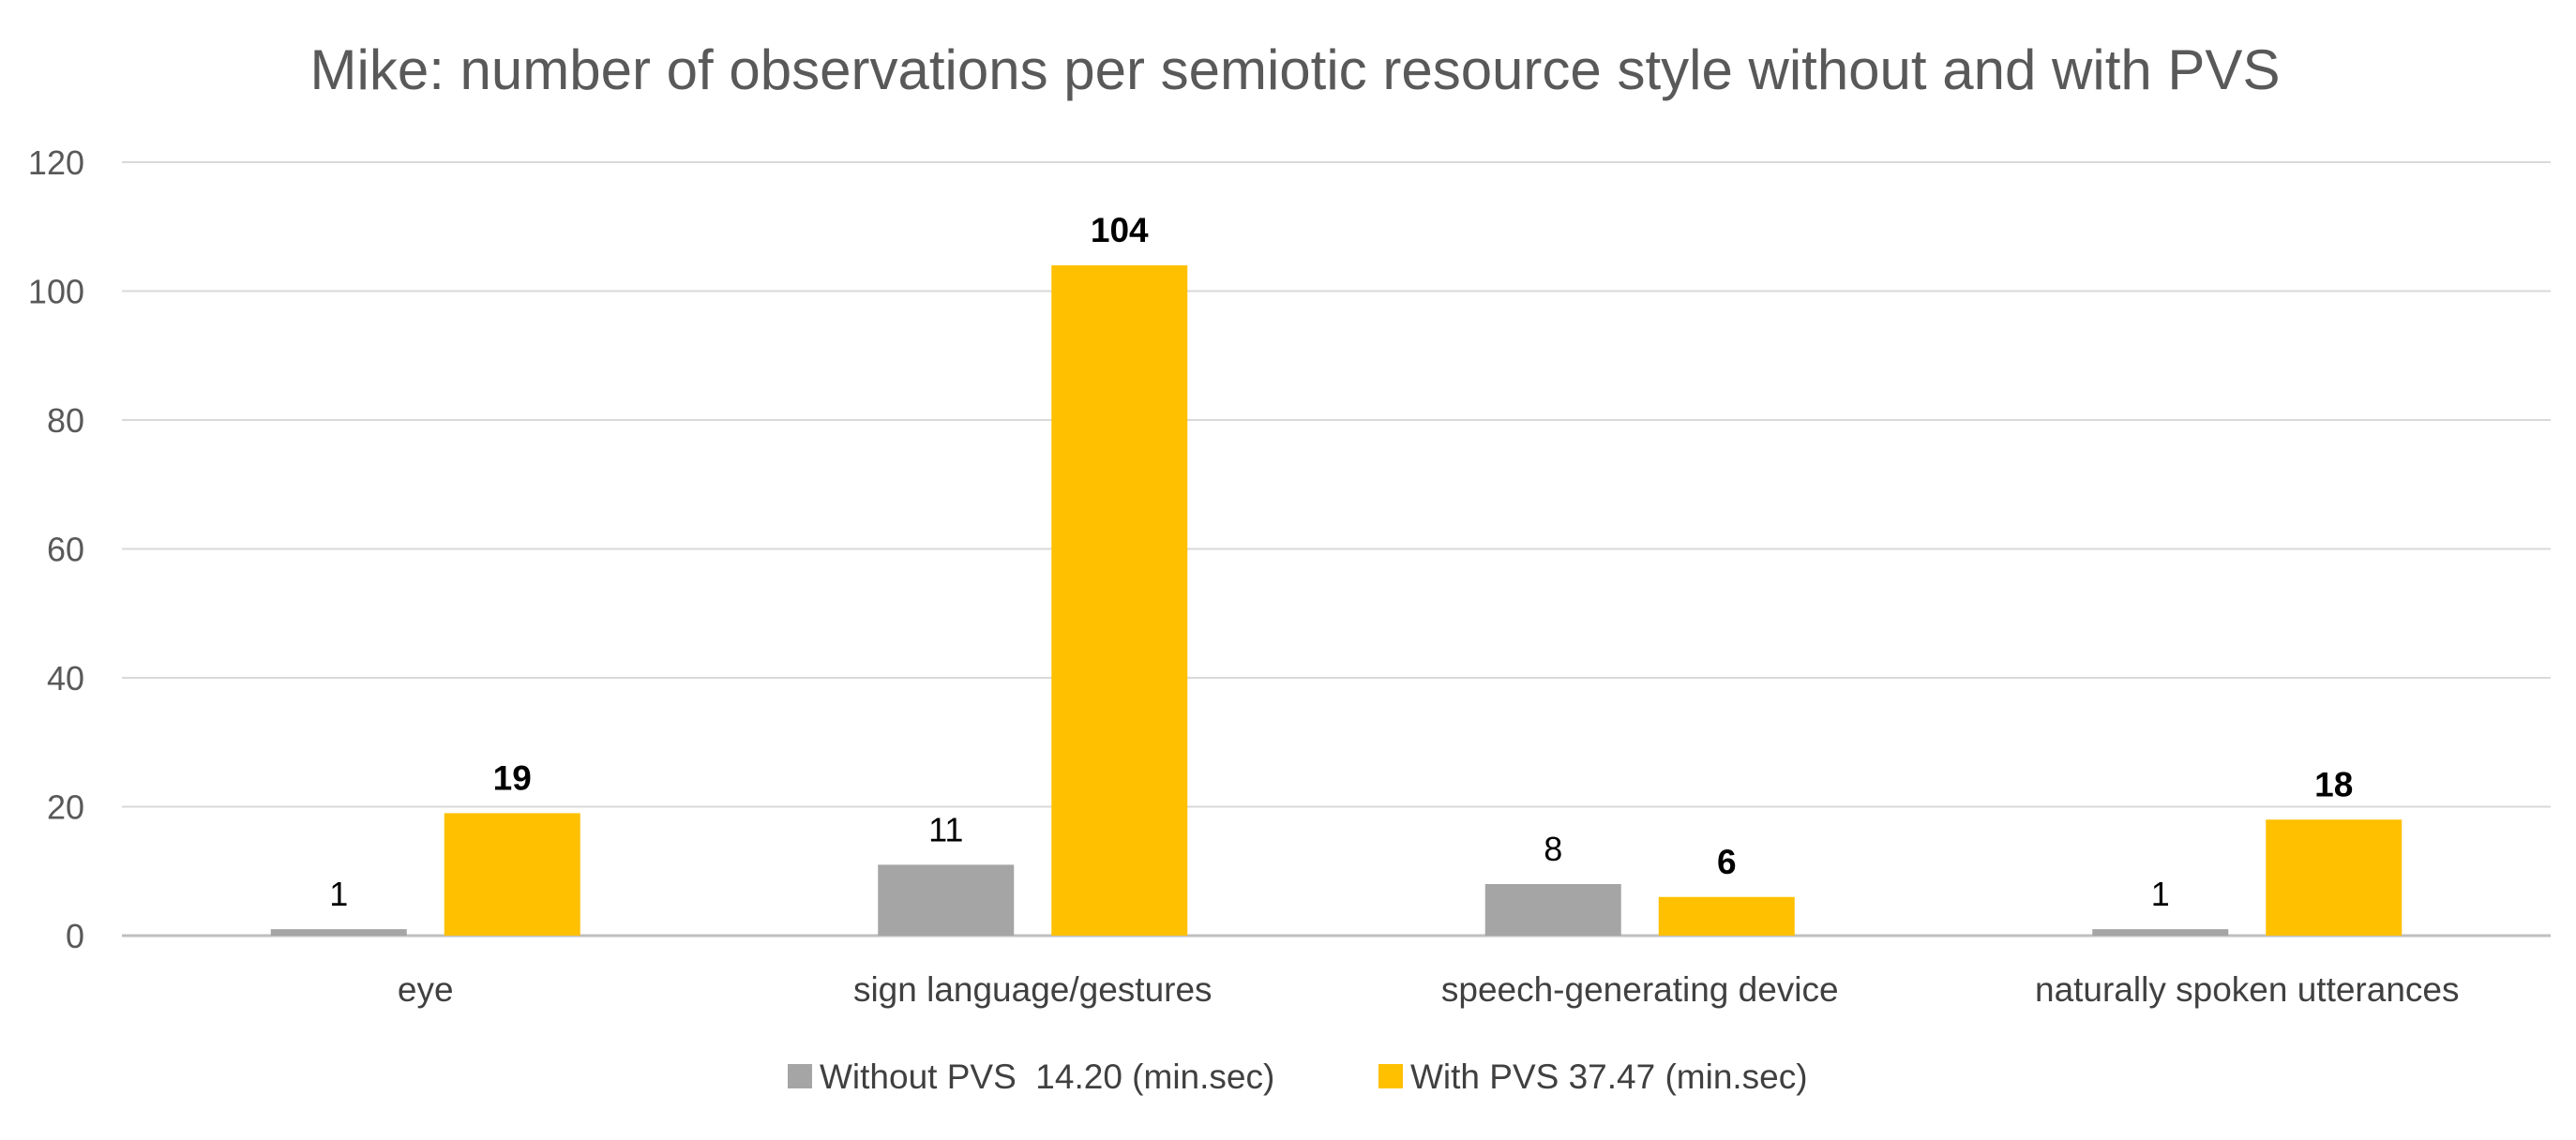  What do you see at coordinates (1727, 862) in the screenshot?
I see `data-label: 6` at bounding box center [1727, 862].